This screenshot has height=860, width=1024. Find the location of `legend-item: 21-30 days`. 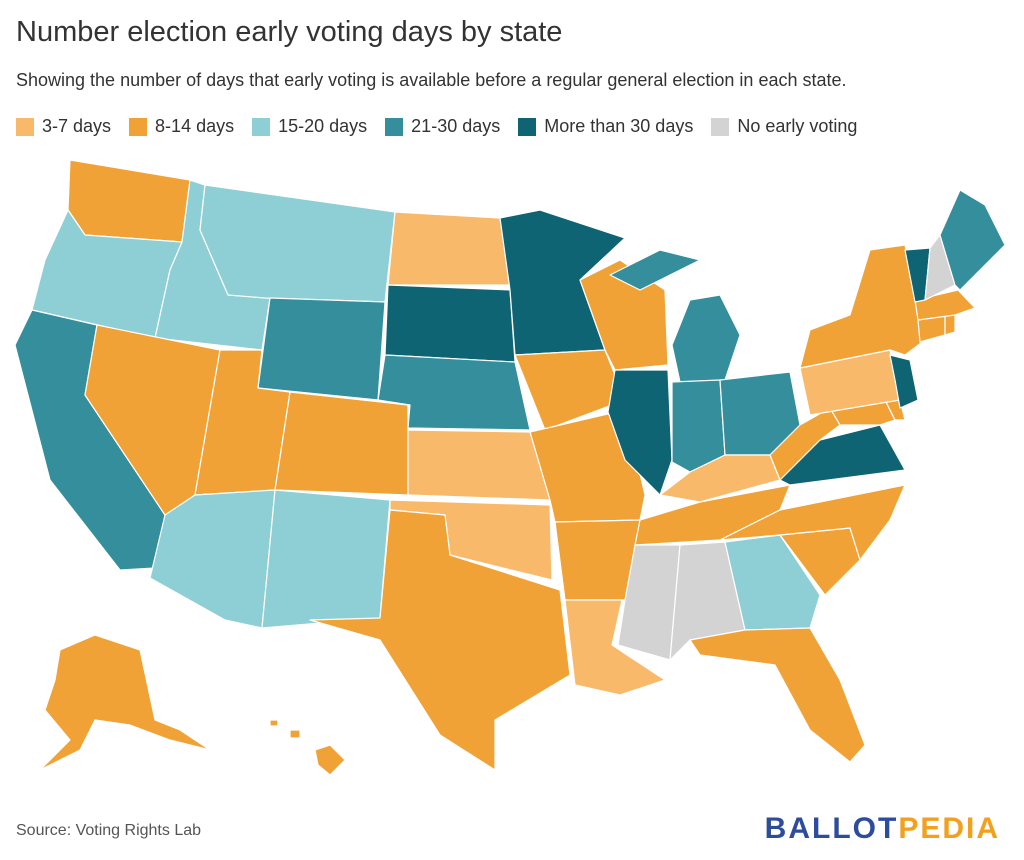

legend-item: 21-30 days is located at coordinates (442, 126).